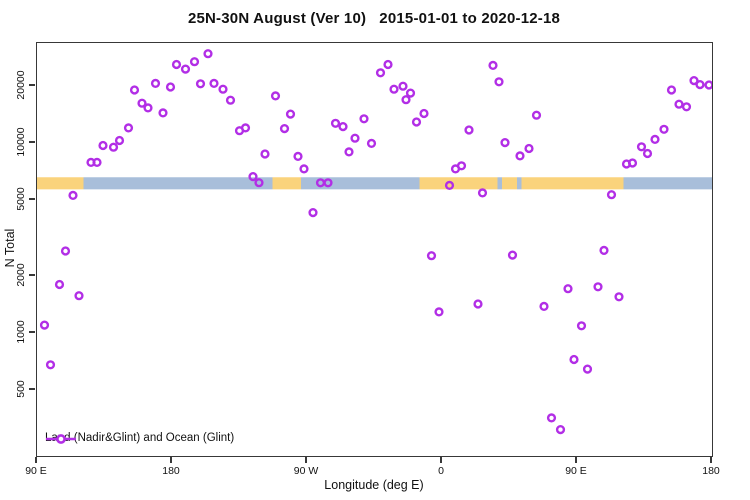 The width and height of the screenshot is (750, 500). Describe the element at coordinates (21, 332) in the screenshot. I see `y-axis-tick-label: 1000` at that location.